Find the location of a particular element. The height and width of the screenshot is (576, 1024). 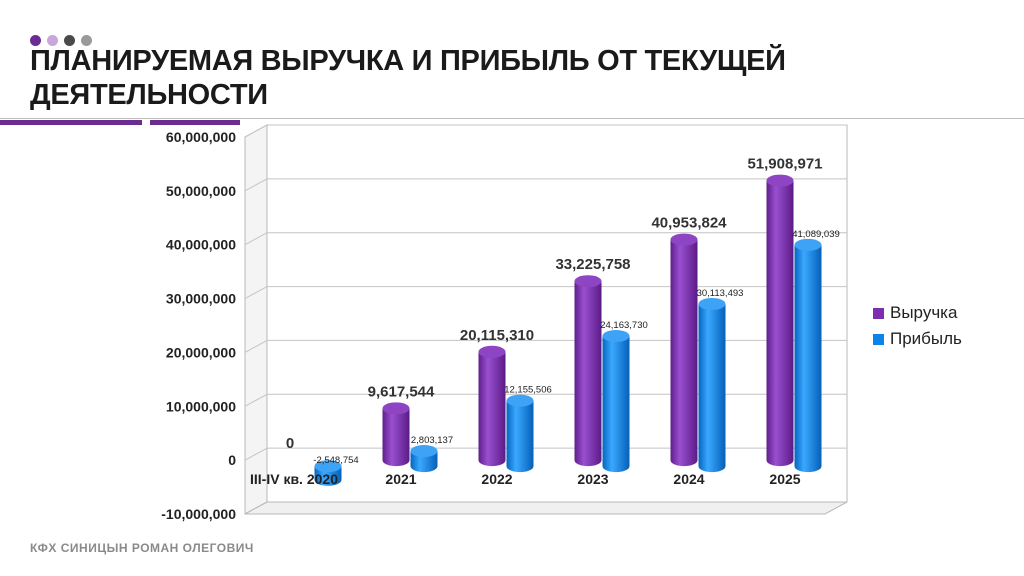

y-tick-label: -10,000,000 is located at coordinates (198, 514).